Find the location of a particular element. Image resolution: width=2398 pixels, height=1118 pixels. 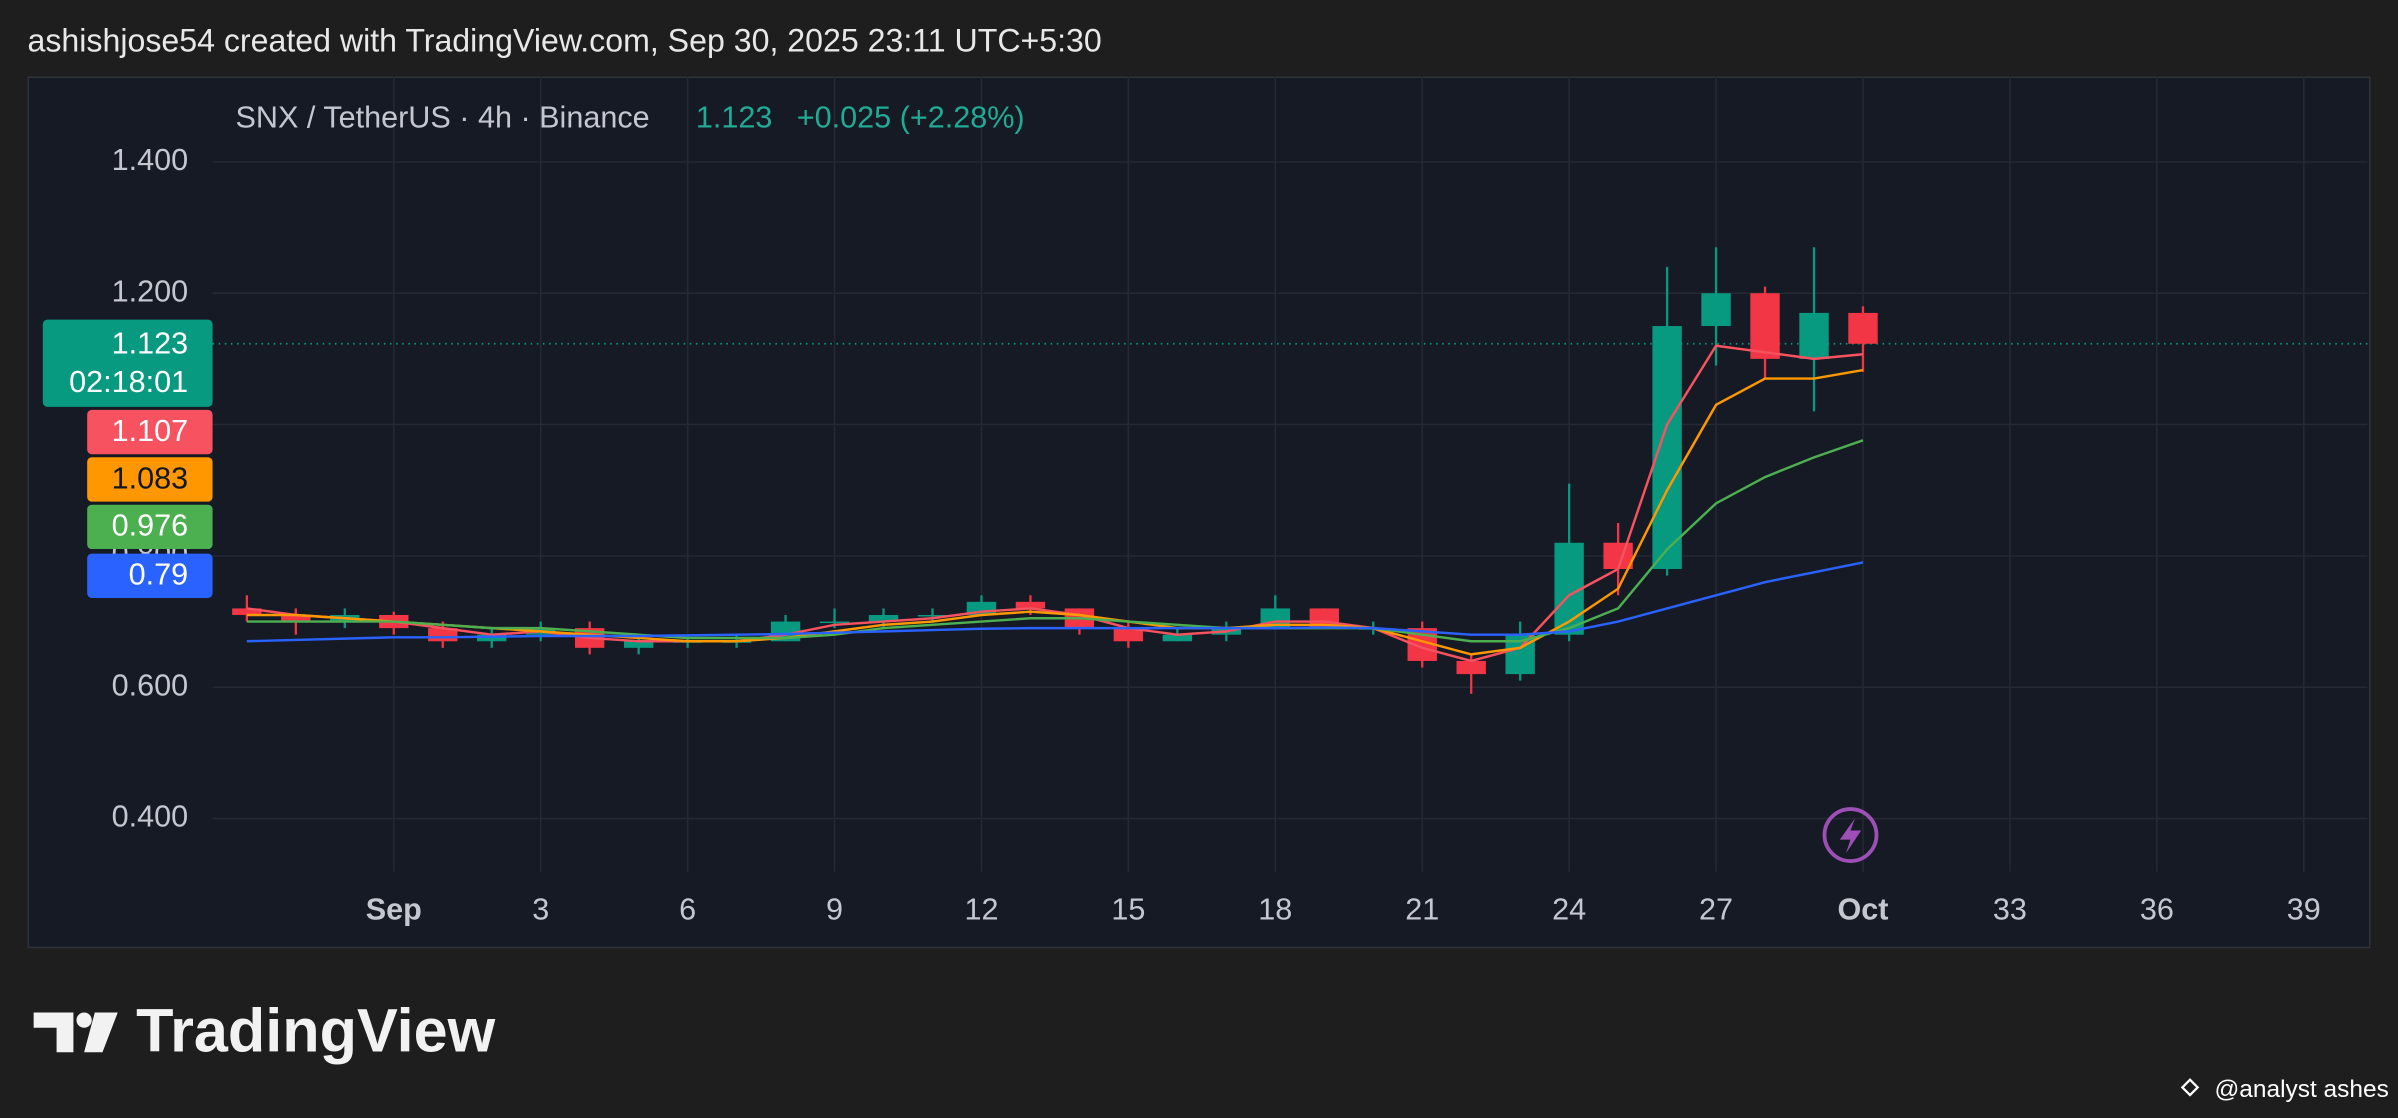

price-tag-countdown: 02:18:01 is located at coordinates (128, 382).